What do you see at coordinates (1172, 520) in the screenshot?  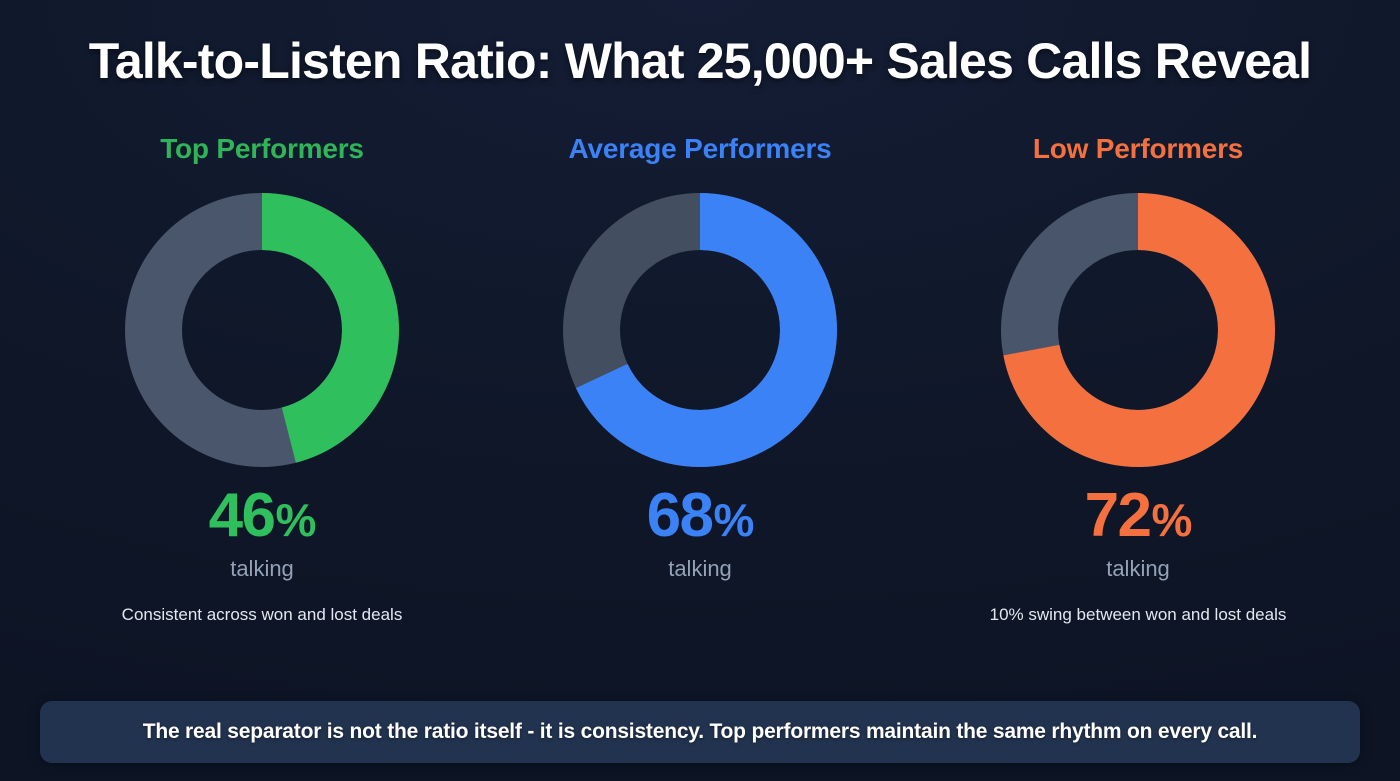 I see `stat-percent-symbol-low: %` at bounding box center [1172, 520].